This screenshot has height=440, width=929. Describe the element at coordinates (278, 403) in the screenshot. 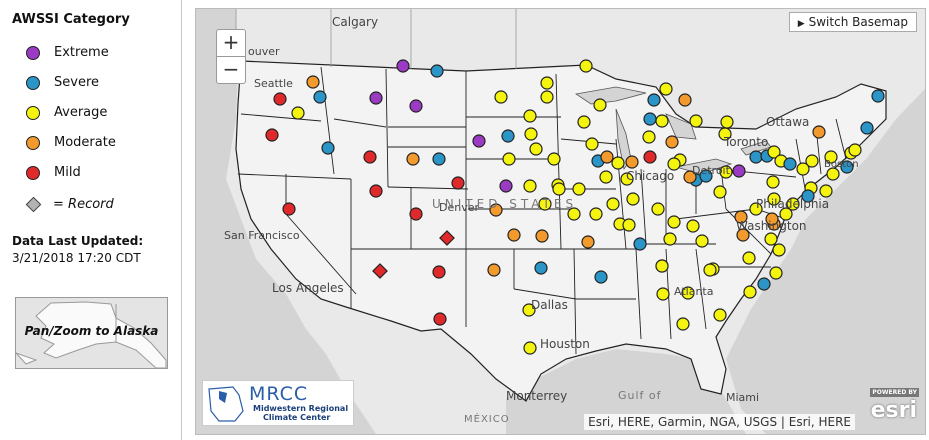

I see `mrcc-logo: MRCC Midwestern Regional Climate Center` at that location.